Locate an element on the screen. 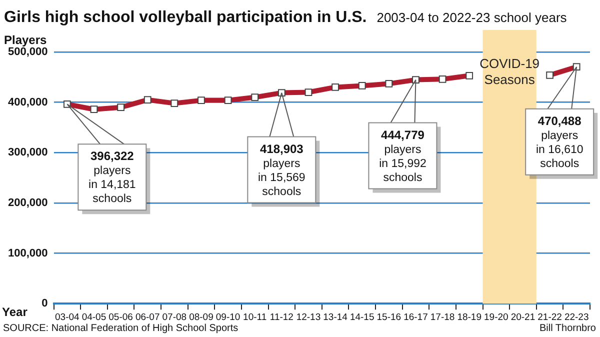 Image resolution: width=600 pixels, height=337 pixels. x-tick-label: 19-20 is located at coordinates (496, 317).